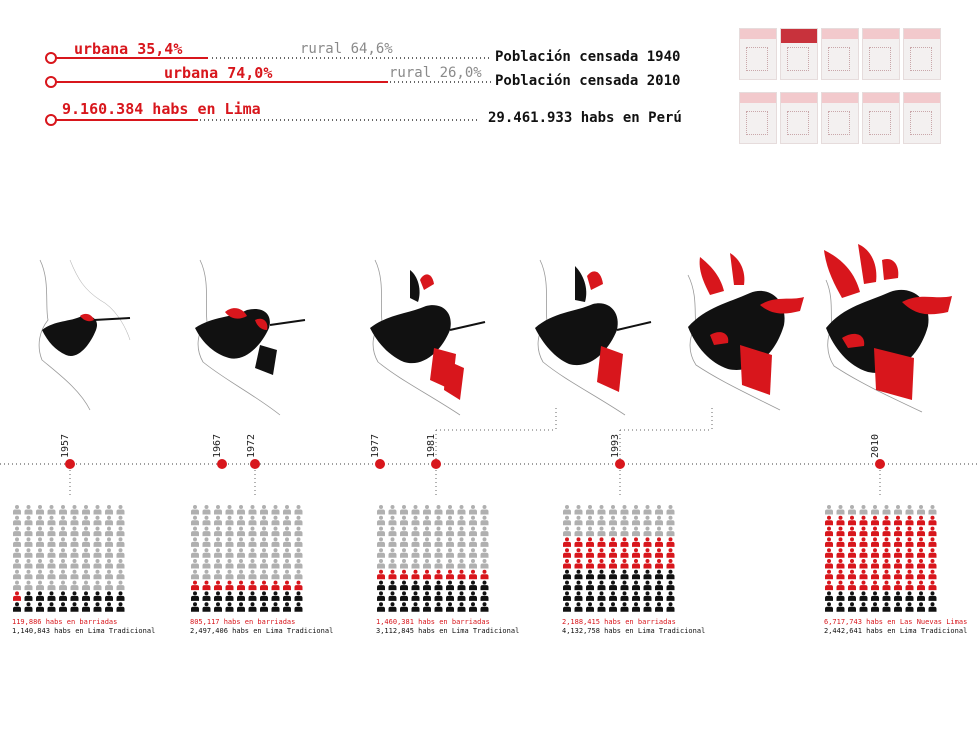 Image resolution: width=980 pixels, height=735 pixels. I want to click on pictogram-grid-1977, so click(433, 558).